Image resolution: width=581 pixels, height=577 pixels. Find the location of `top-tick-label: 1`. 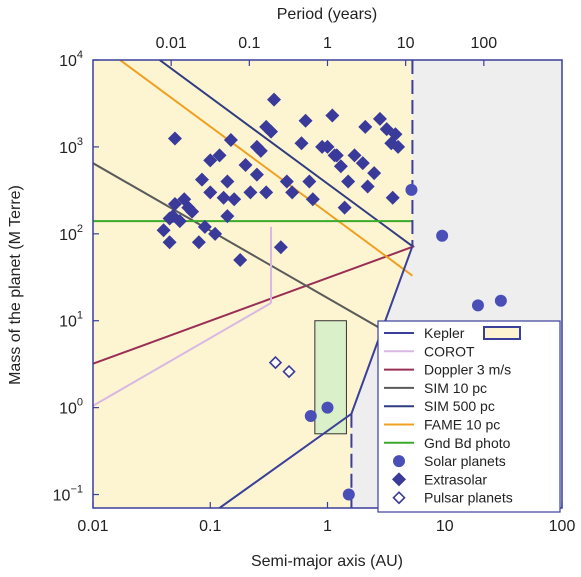

top-tick-label: 1 is located at coordinates (327, 43).